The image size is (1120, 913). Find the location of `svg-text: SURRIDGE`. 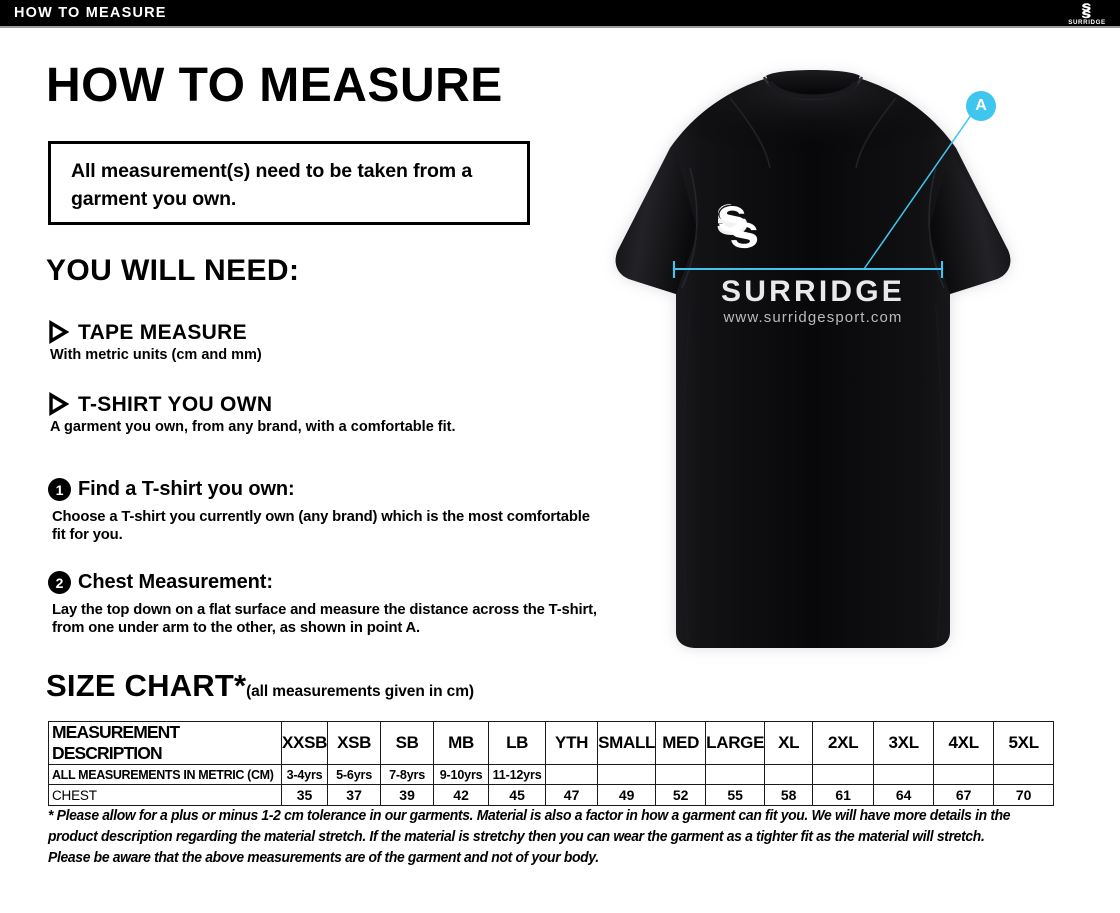

svg-text: SURRIDGE is located at coordinates (1086, 22).